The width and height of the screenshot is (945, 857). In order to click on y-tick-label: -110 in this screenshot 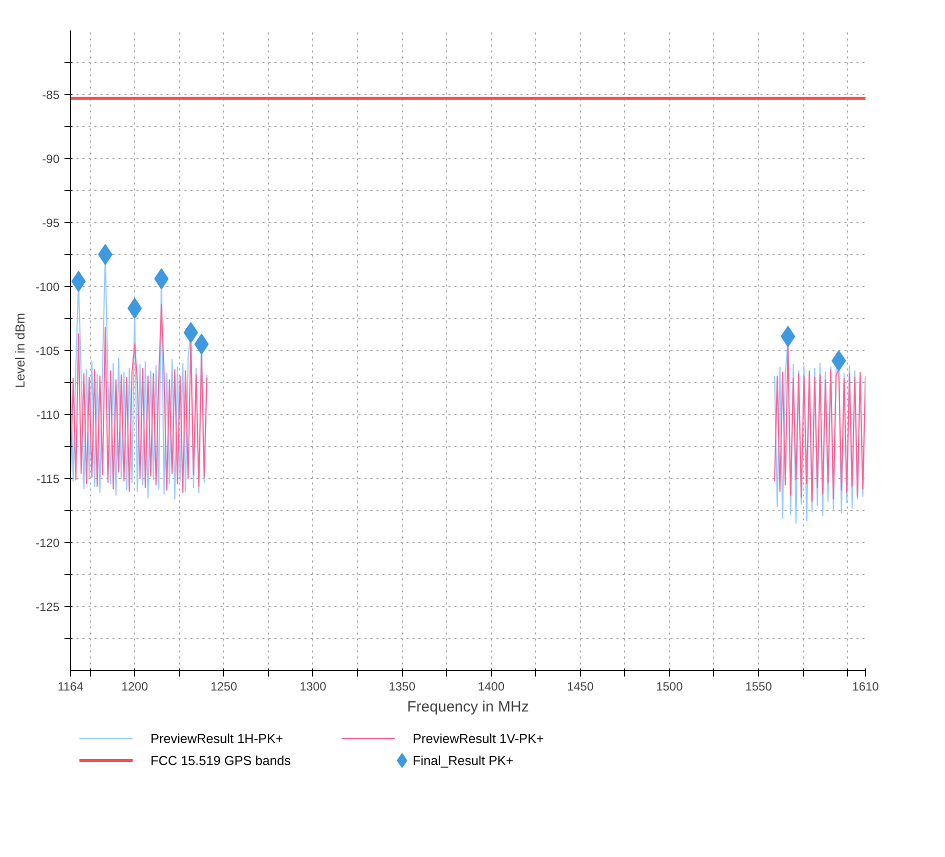, I will do `click(48, 415)`.